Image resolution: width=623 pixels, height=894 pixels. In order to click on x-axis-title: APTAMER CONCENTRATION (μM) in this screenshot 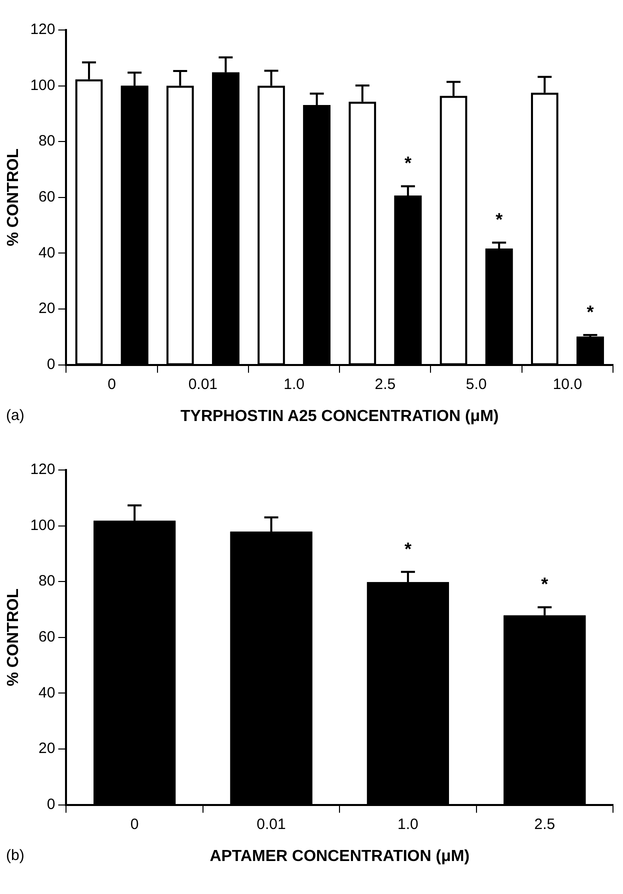, I will do `click(340, 856)`.